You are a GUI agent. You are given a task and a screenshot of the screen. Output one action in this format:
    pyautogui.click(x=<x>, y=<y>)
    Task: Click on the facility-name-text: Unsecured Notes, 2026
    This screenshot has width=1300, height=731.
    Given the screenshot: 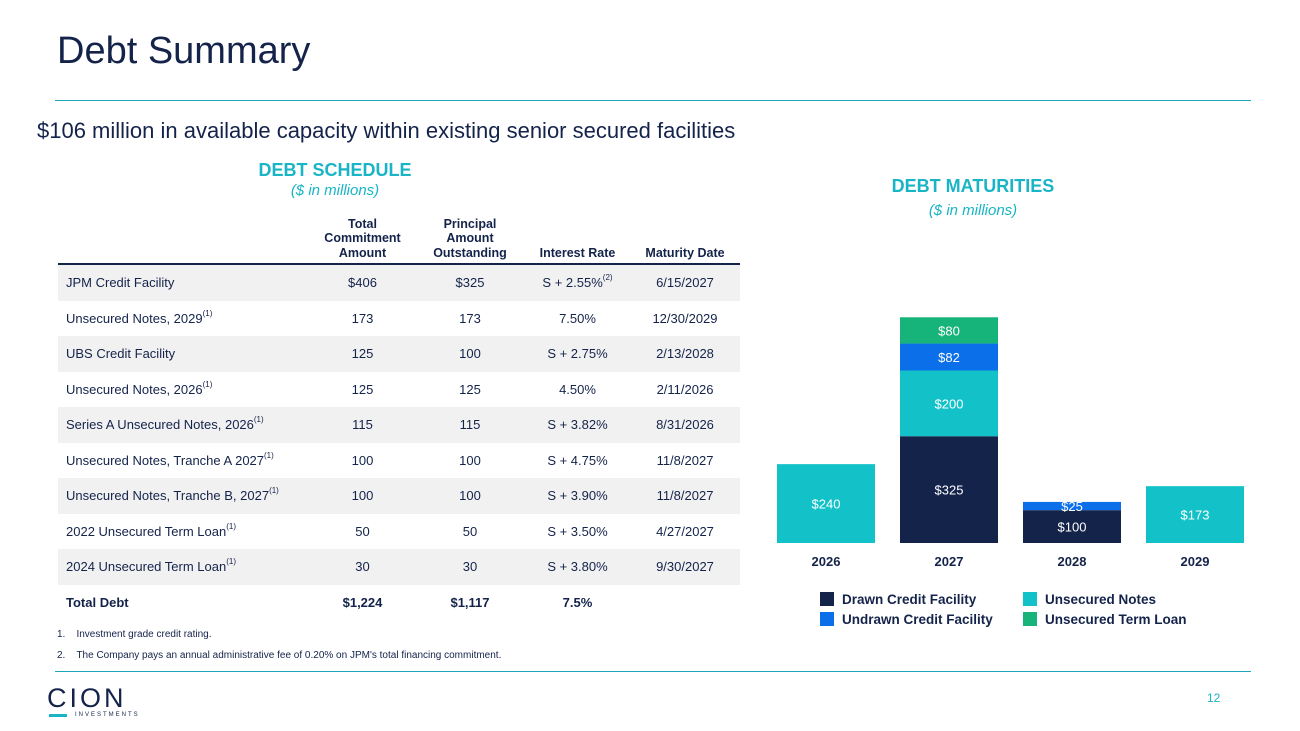 What is the action you would take?
    pyautogui.click(x=134, y=389)
    